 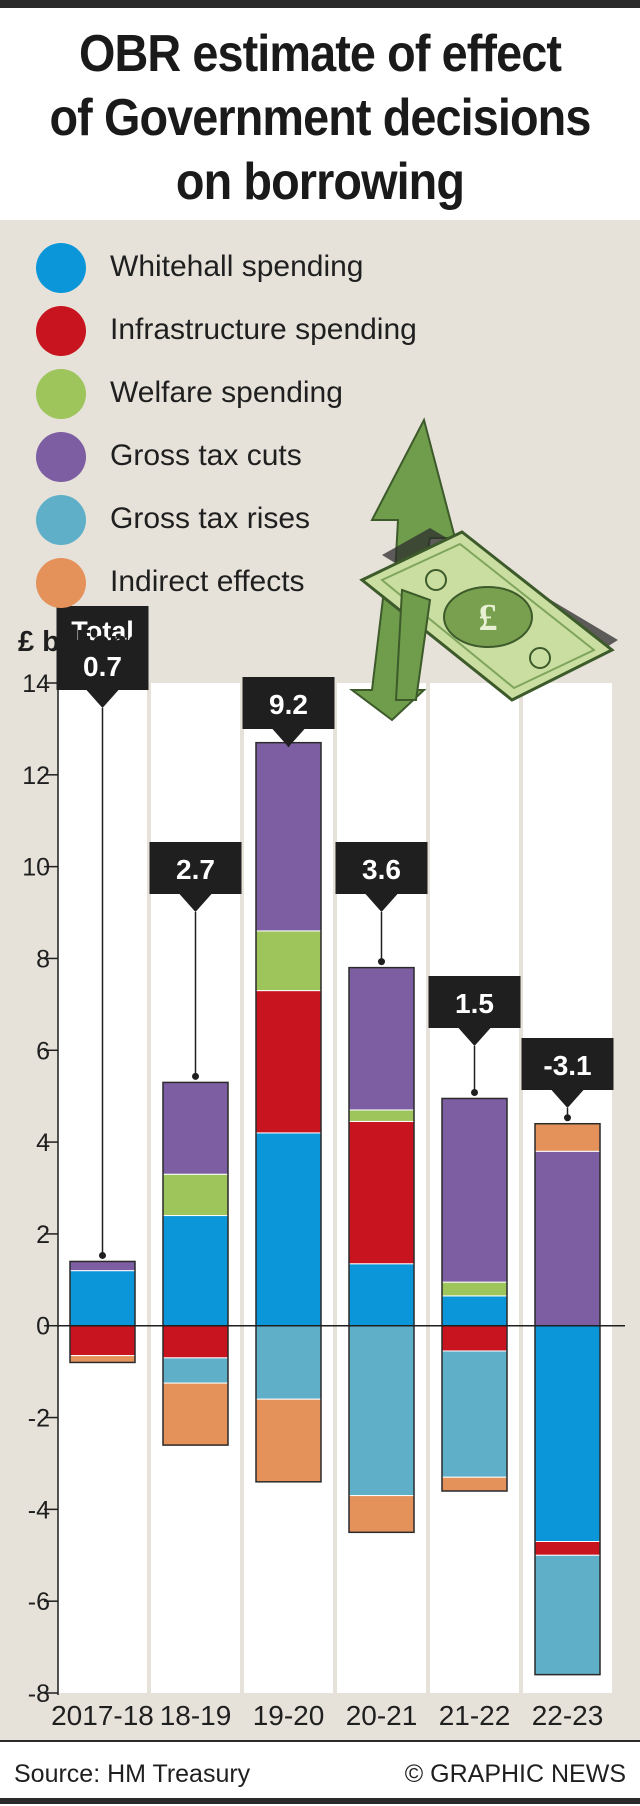 I want to click on legend-swatch-welfare, so click(x=61, y=394).